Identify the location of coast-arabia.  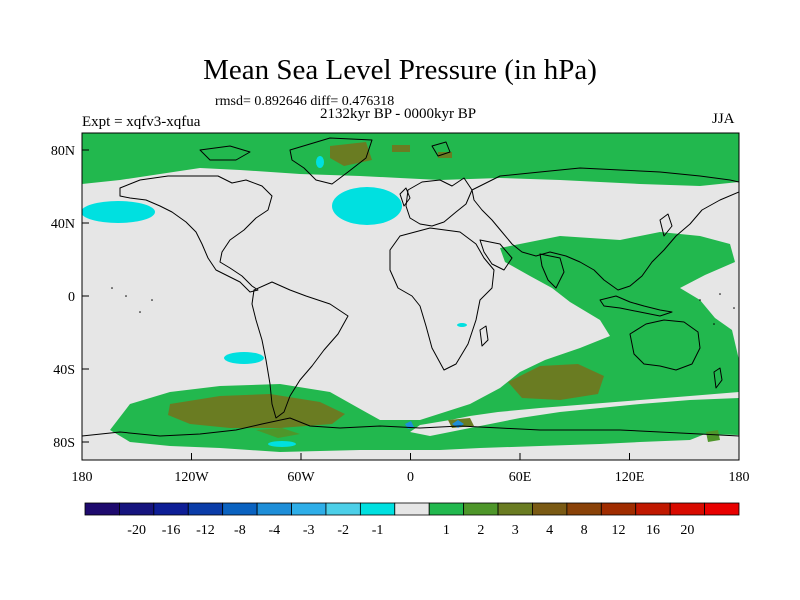
(496, 255).